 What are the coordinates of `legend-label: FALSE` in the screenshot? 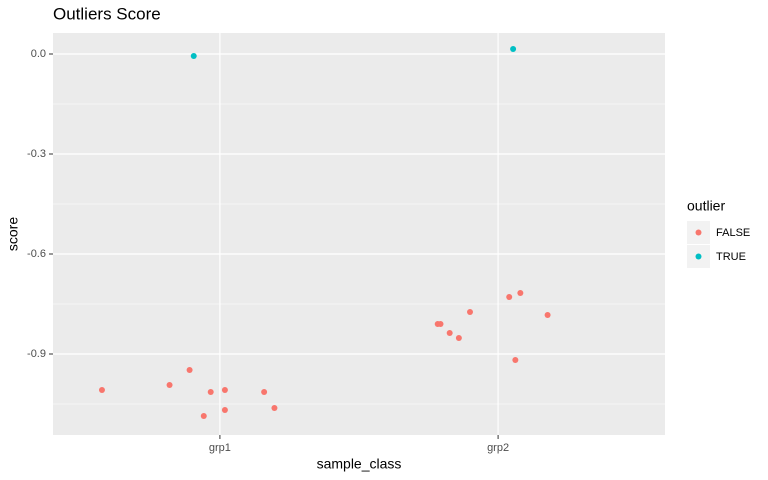 It's located at (733, 233).